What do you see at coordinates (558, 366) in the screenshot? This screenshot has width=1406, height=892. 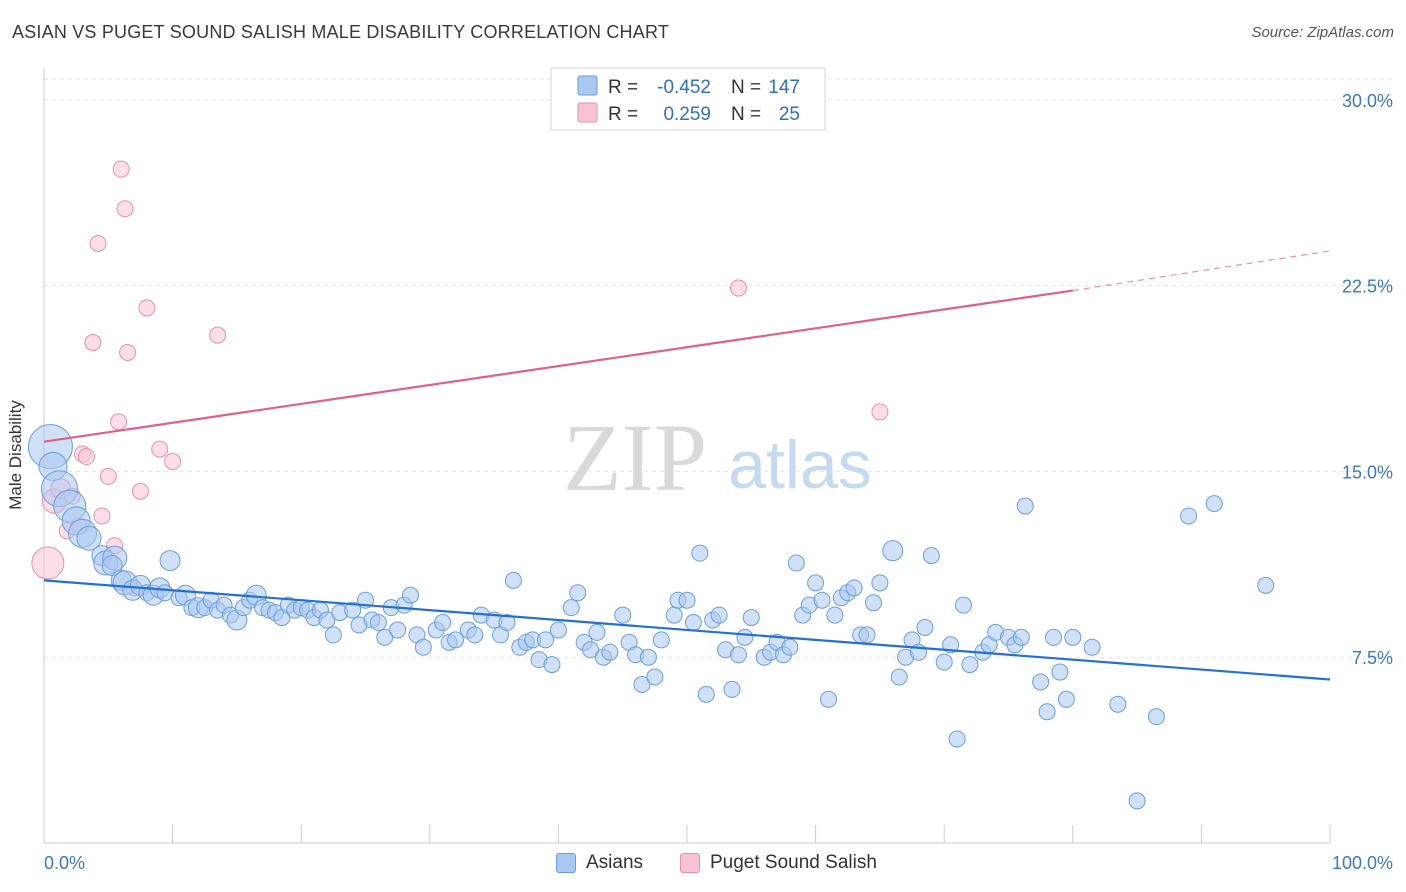 I see `trend-line-puget` at bounding box center [558, 366].